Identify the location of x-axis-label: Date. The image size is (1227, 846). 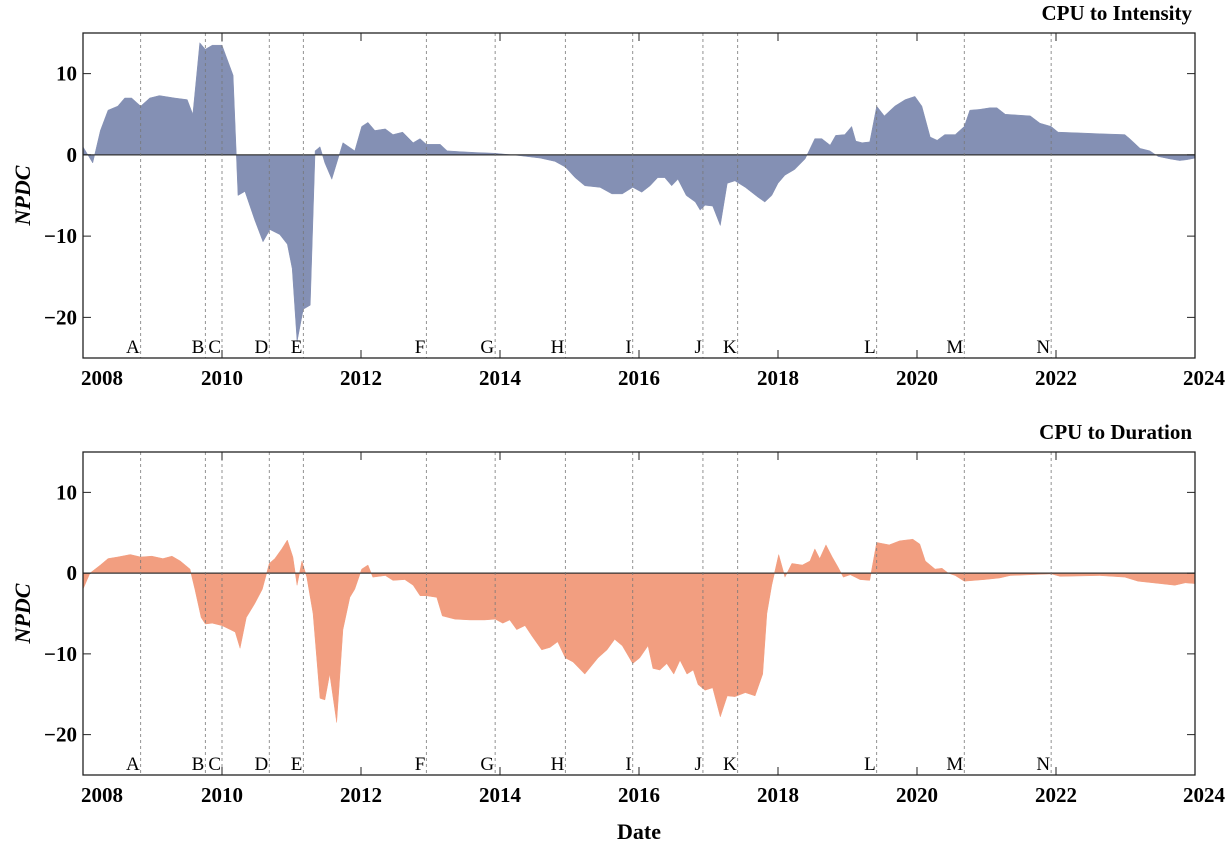
(639, 831).